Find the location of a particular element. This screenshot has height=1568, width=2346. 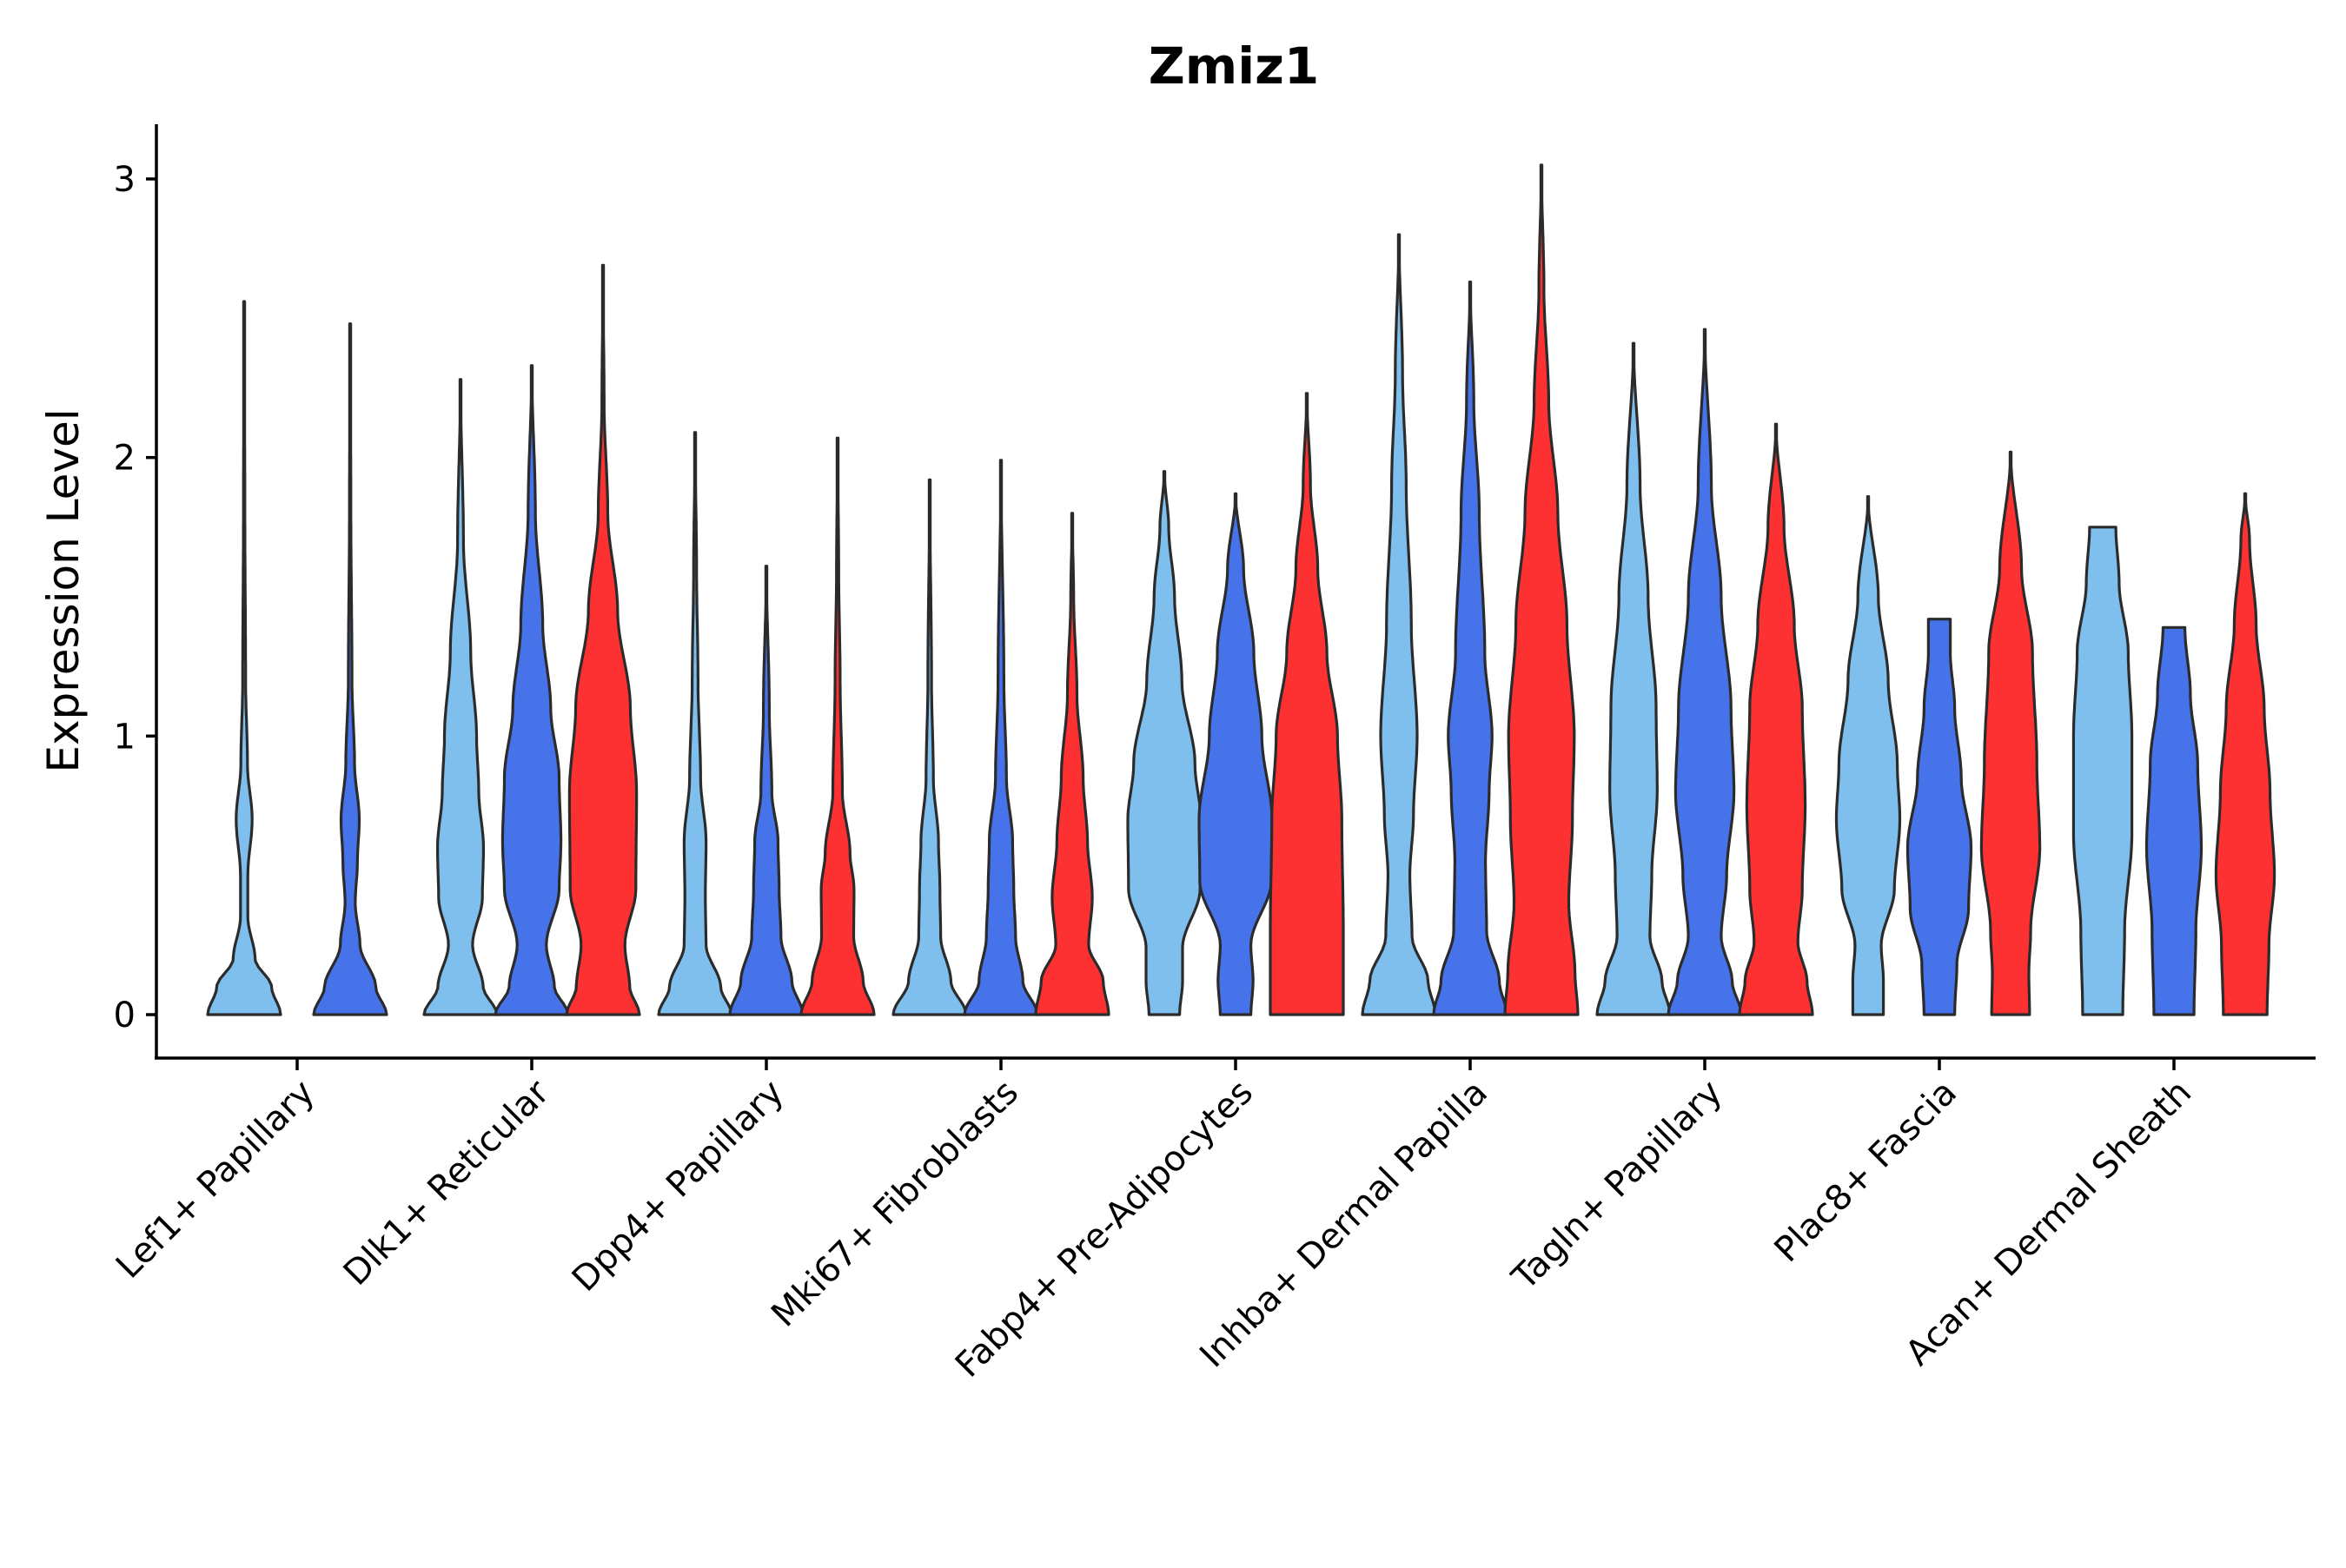

chart-title: Zmiz1 is located at coordinates (1234, 66).